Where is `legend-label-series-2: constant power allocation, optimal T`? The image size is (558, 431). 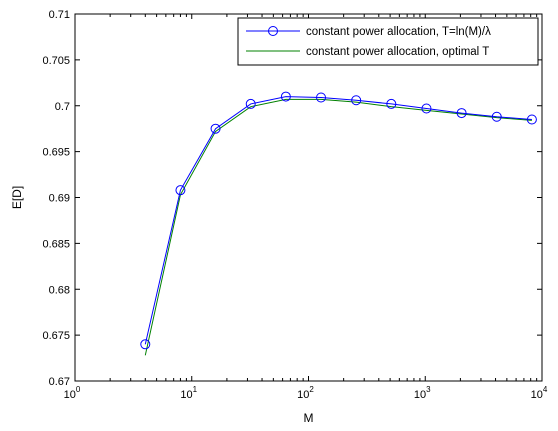
legend-label-series-2: constant power allocation, optimal T is located at coordinates (397, 52).